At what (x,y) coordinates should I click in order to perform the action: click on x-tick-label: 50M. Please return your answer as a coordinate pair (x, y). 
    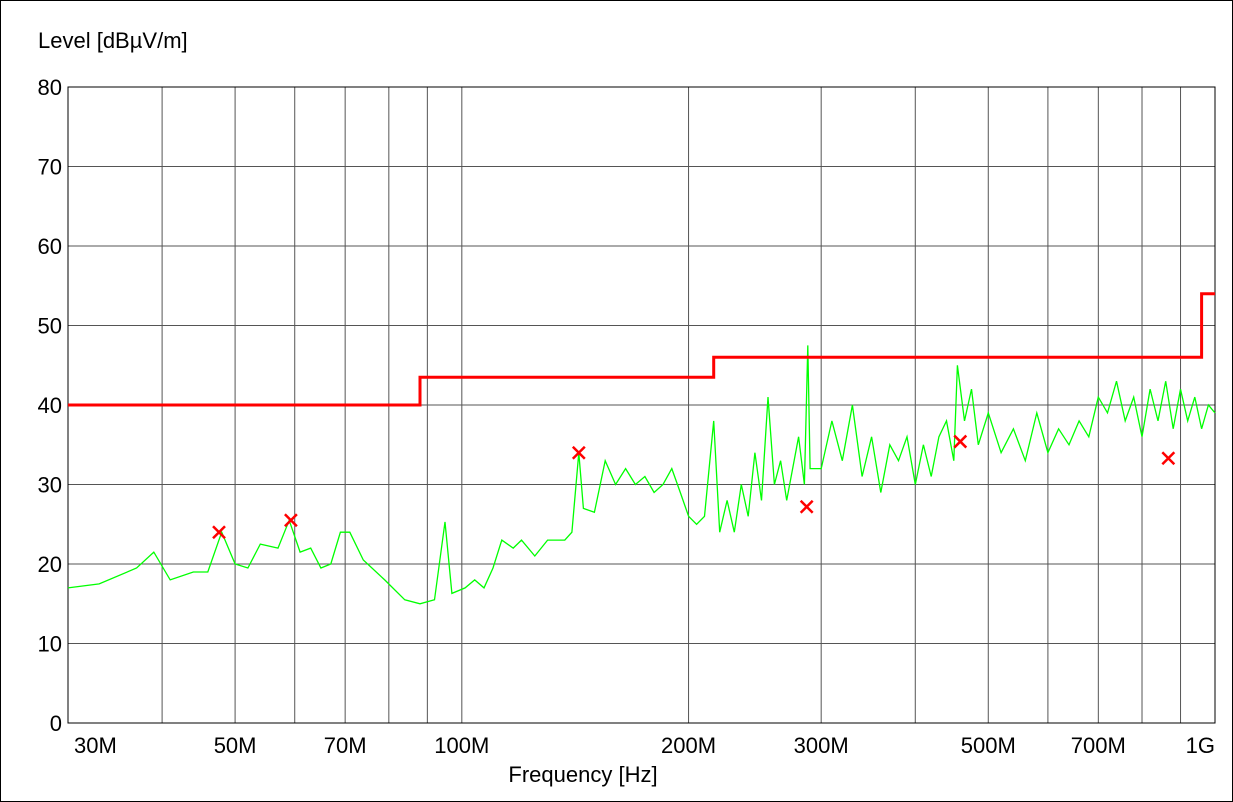
    Looking at the image, I should click on (235, 745).